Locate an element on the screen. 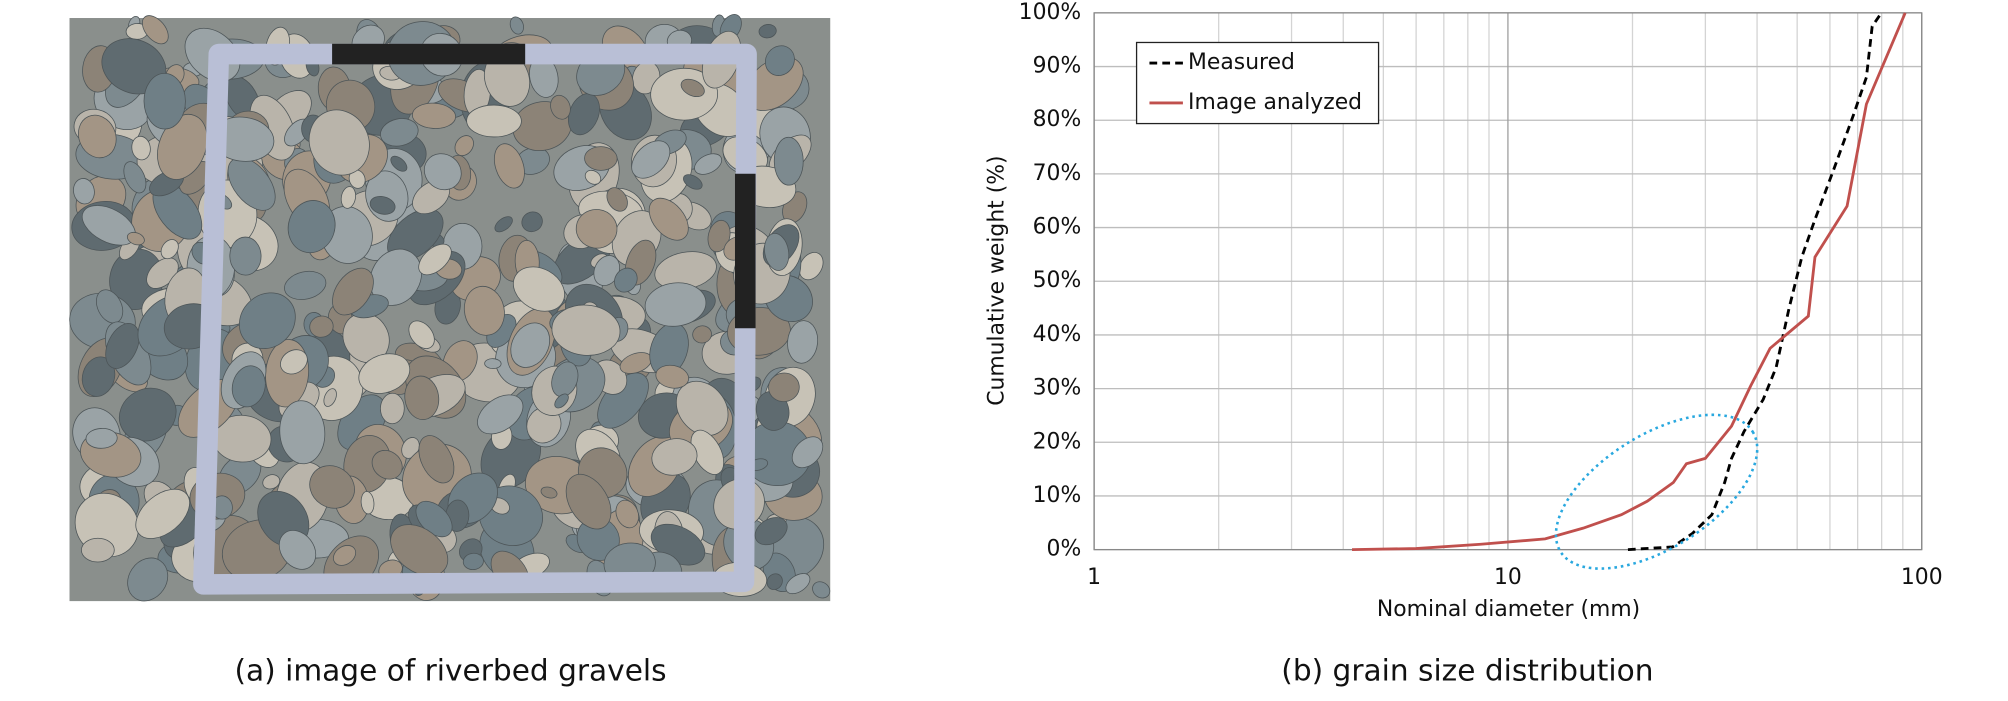 Image resolution: width=2008 pixels, height=701 pixels. y-tick-label: 60% is located at coordinates (1057, 227).